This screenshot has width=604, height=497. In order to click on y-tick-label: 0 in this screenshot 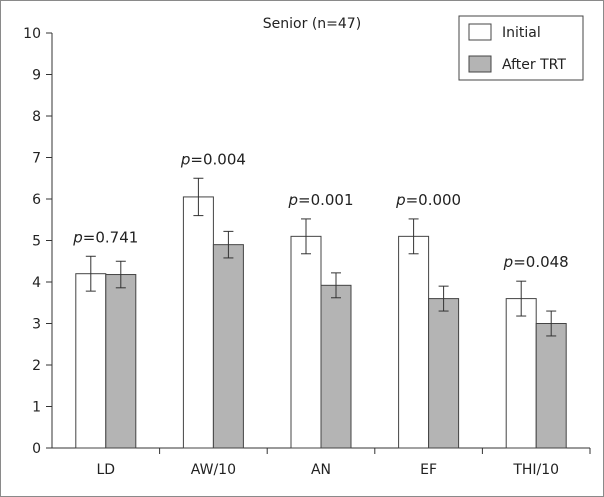, I will do `click(36, 449)`.